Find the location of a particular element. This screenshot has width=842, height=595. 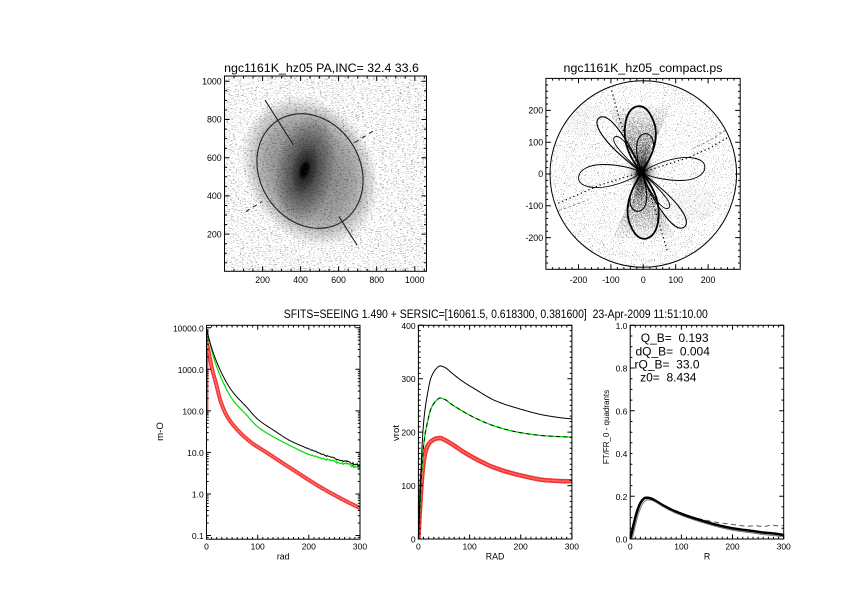

svg-text: 1000.0 is located at coordinates (191, 370).